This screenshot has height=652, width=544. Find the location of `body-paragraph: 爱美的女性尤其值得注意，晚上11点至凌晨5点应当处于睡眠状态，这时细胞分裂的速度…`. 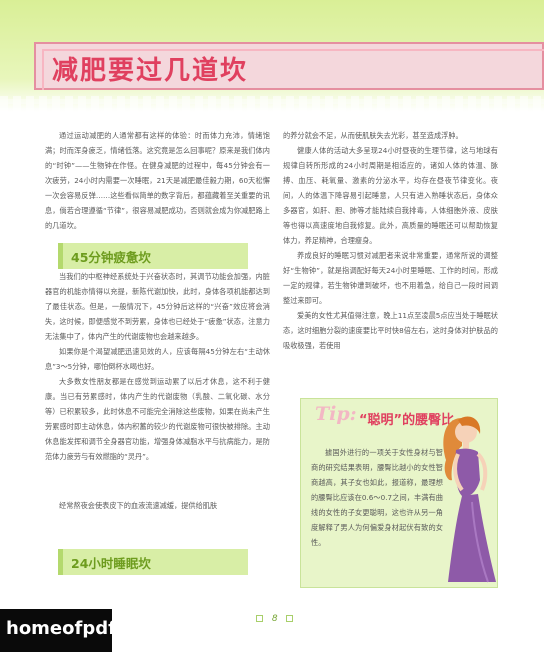

body-paragraph: 爱美的女性尤其值得注意，晚上11点至凌晨5点应当处于睡眠状态，这时细胞分裂的速度… is located at coordinates (390, 330).